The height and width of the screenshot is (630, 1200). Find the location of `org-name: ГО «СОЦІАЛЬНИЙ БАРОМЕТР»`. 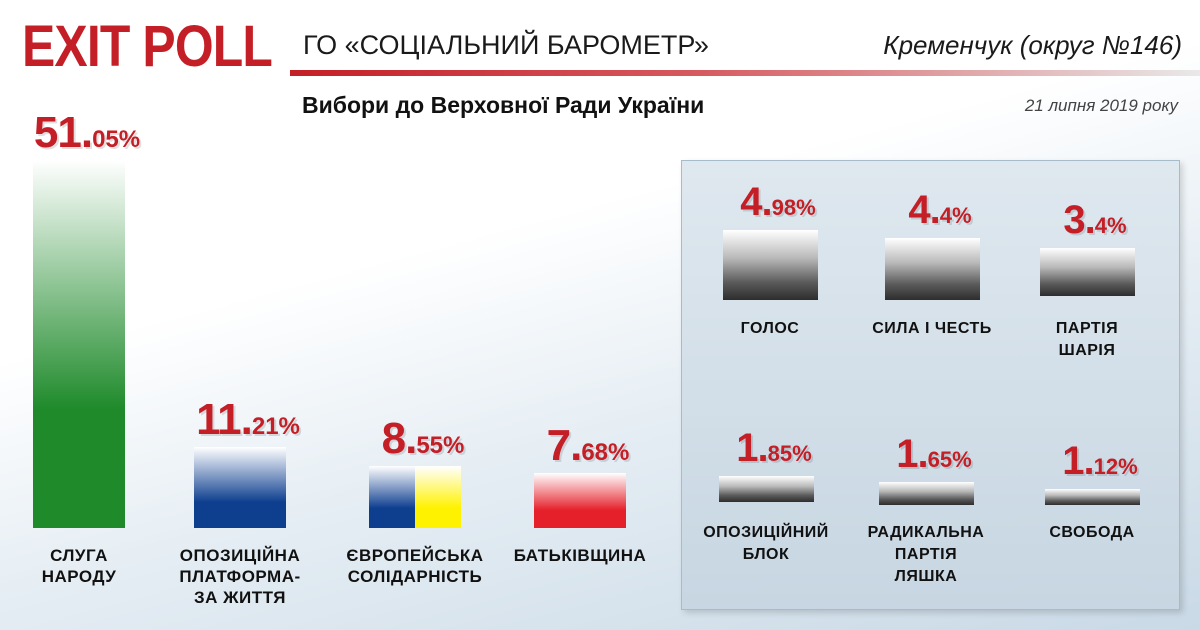

org-name: ГО «СОЦІАЛЬНИЙ БАРОМЕТР» is located at coordinates (506, 45).